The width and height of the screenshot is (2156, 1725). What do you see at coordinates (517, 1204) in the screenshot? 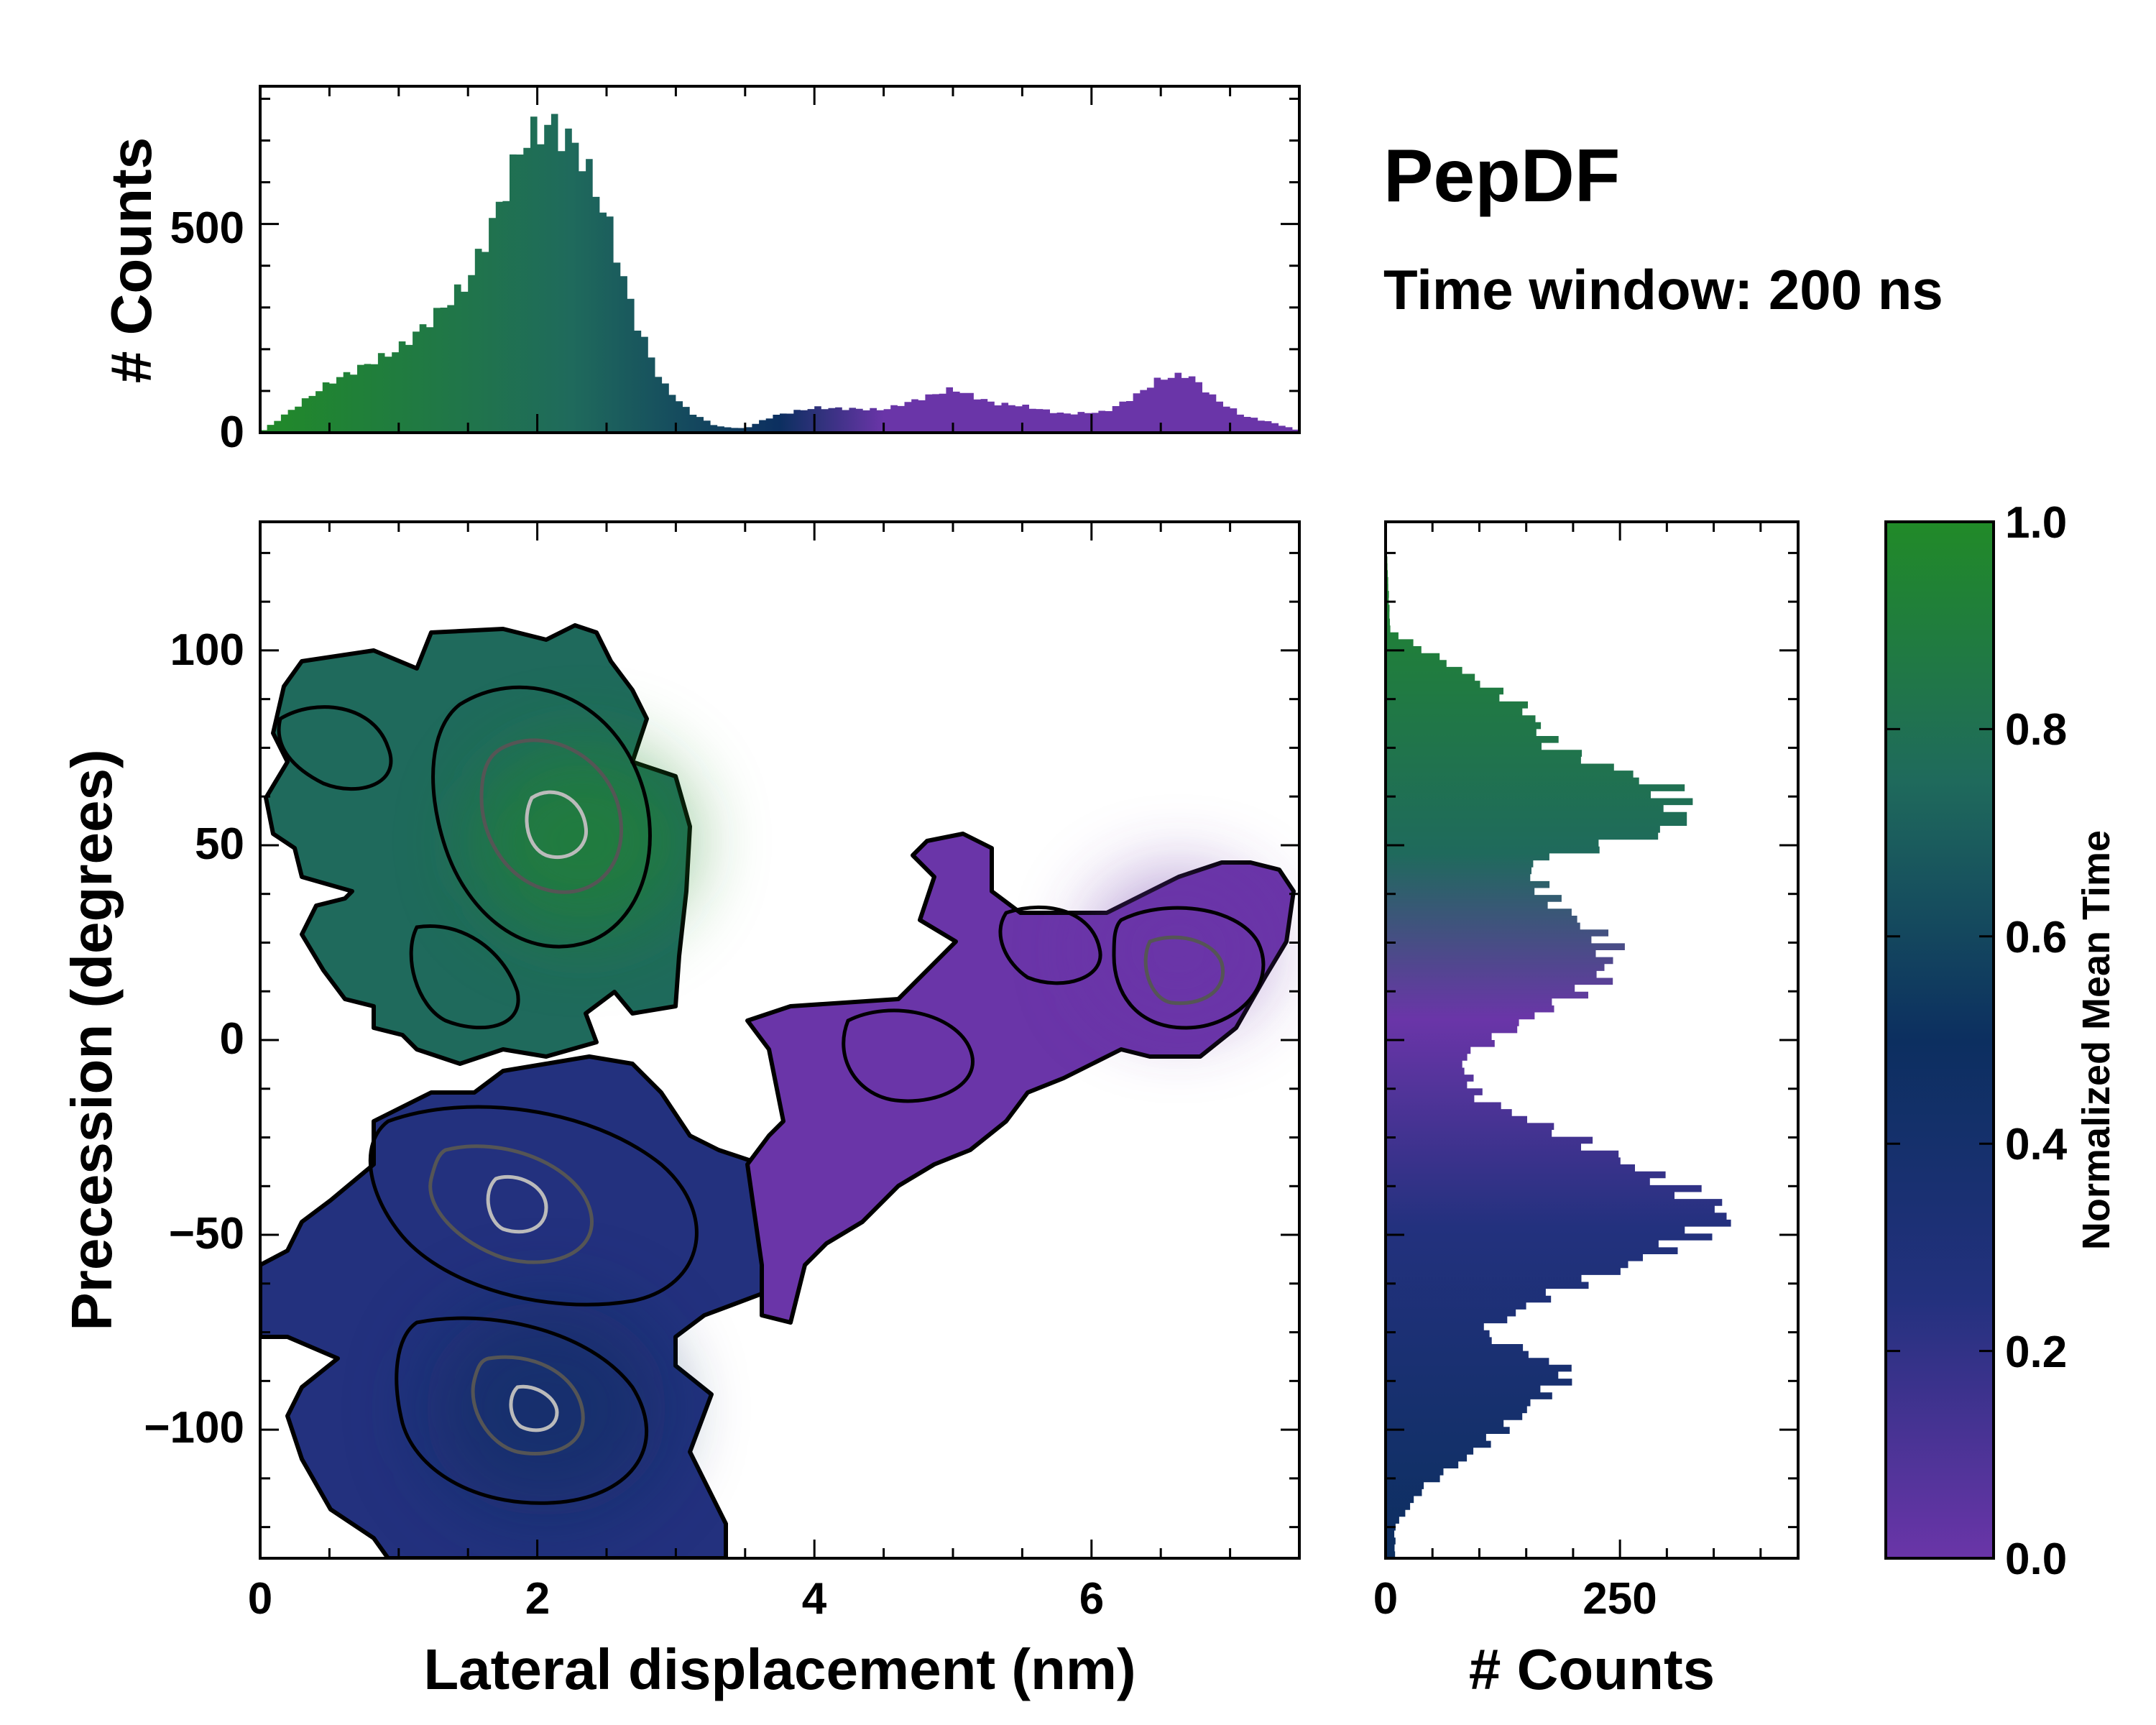
I see `contour-blue-inner` at bounding box center [517, 1204].